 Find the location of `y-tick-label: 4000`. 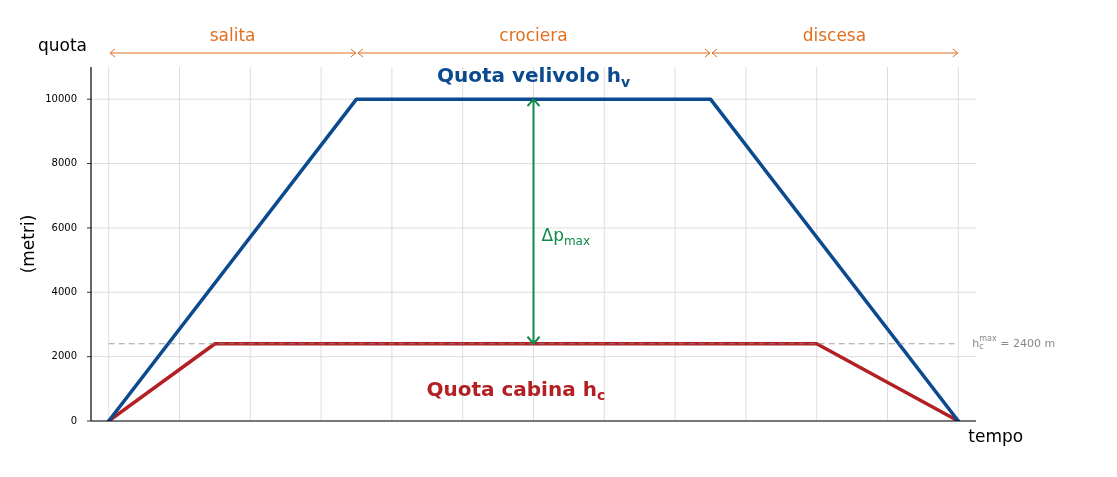

y-tick-label: 4000 is located at coordinates (64, 291).